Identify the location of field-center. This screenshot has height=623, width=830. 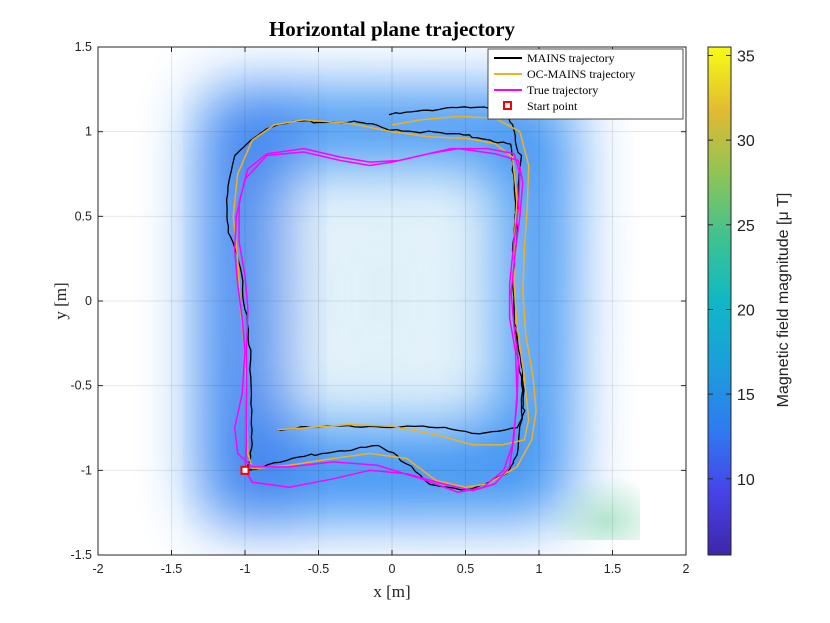
(385, 295).